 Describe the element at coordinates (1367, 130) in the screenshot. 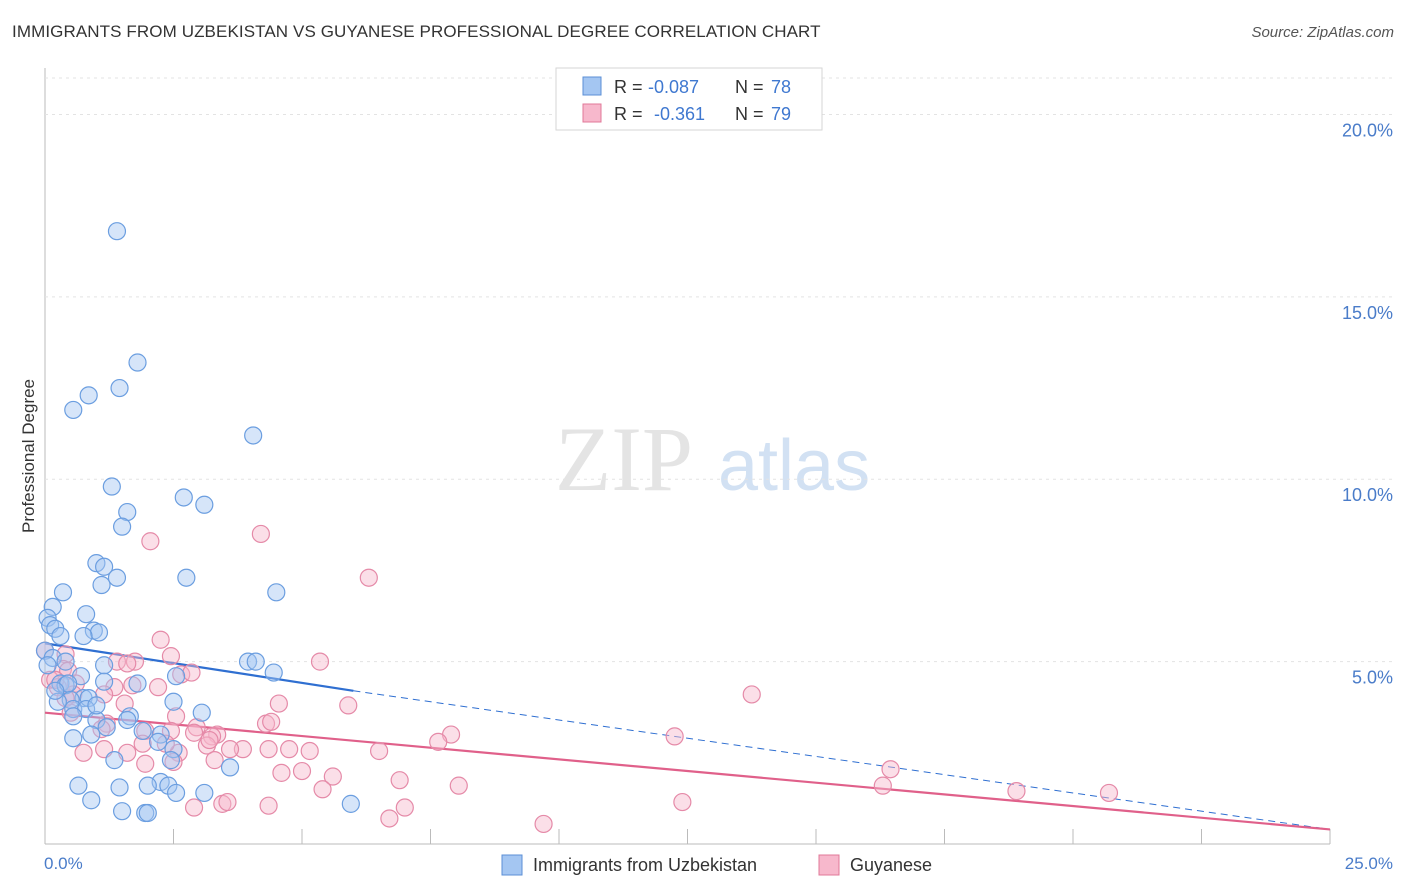

I see `y-tick-label: 20.0%` at that location.